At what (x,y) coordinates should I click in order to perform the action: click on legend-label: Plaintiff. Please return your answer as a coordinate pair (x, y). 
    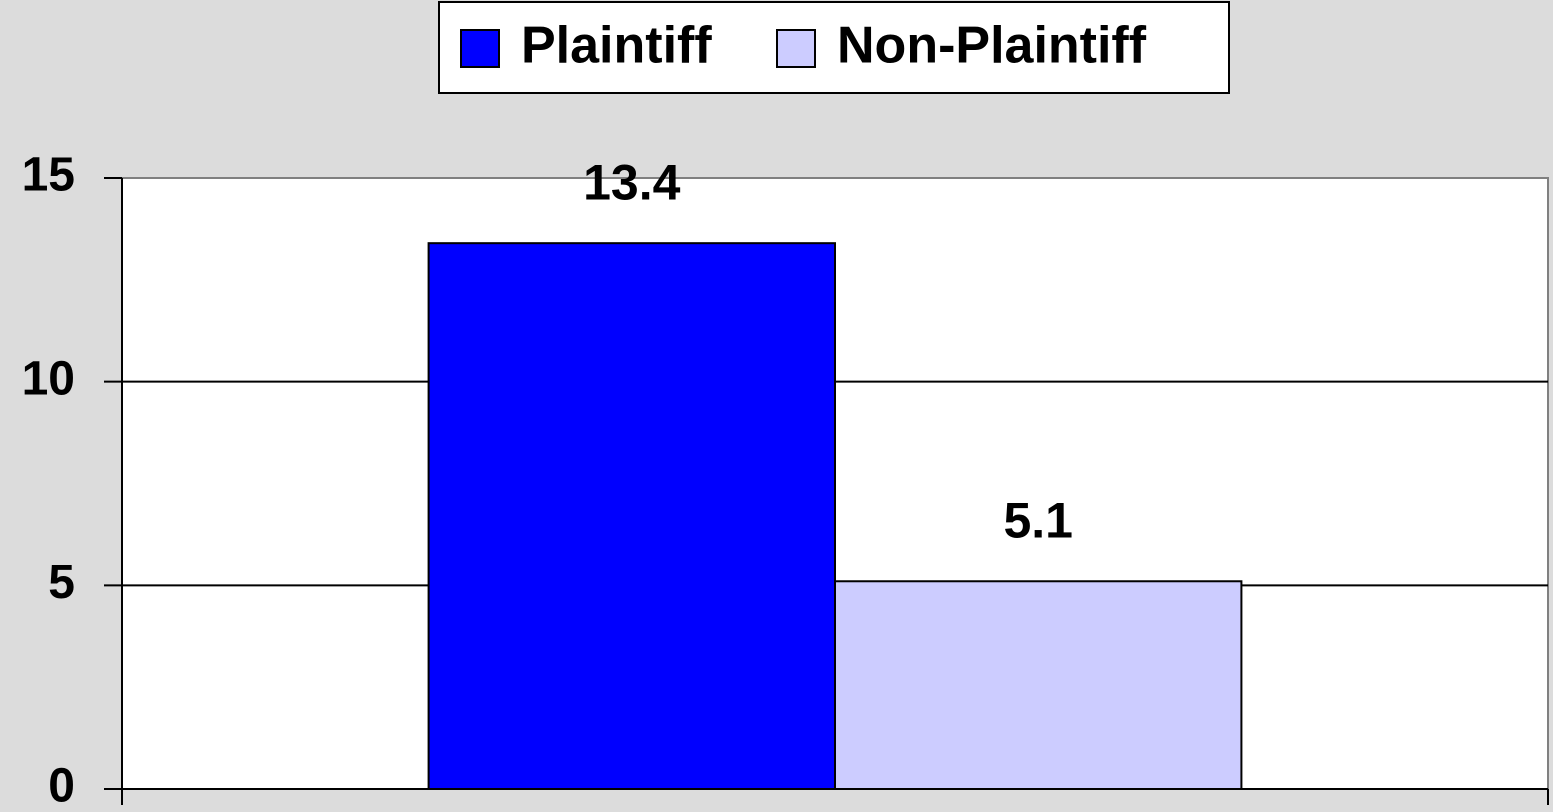
    Looking at the image, I should click on (616, 46).